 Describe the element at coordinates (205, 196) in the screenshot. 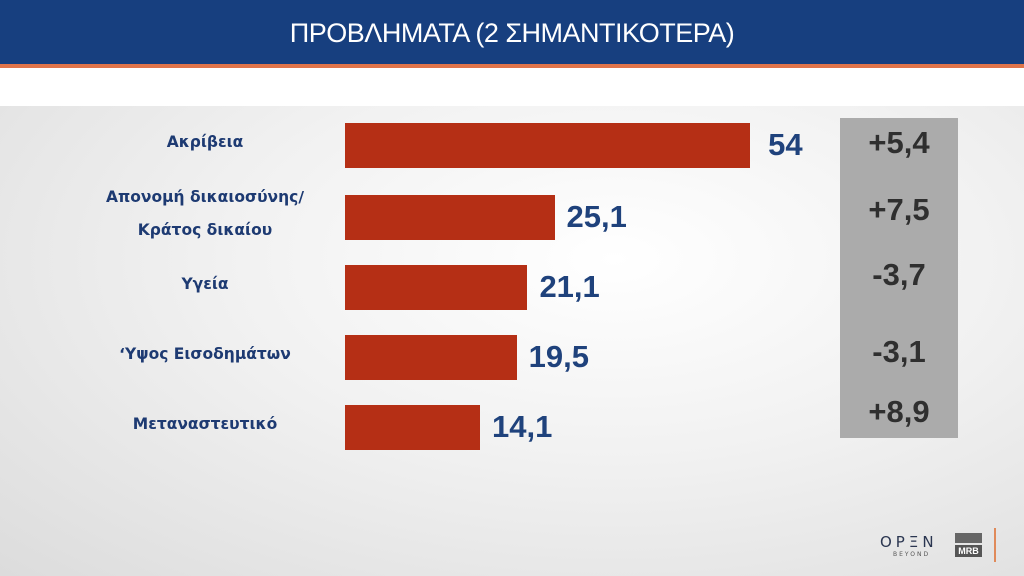

I see `category-label-line: Απονομή δικαιοσύνης/` at that location.